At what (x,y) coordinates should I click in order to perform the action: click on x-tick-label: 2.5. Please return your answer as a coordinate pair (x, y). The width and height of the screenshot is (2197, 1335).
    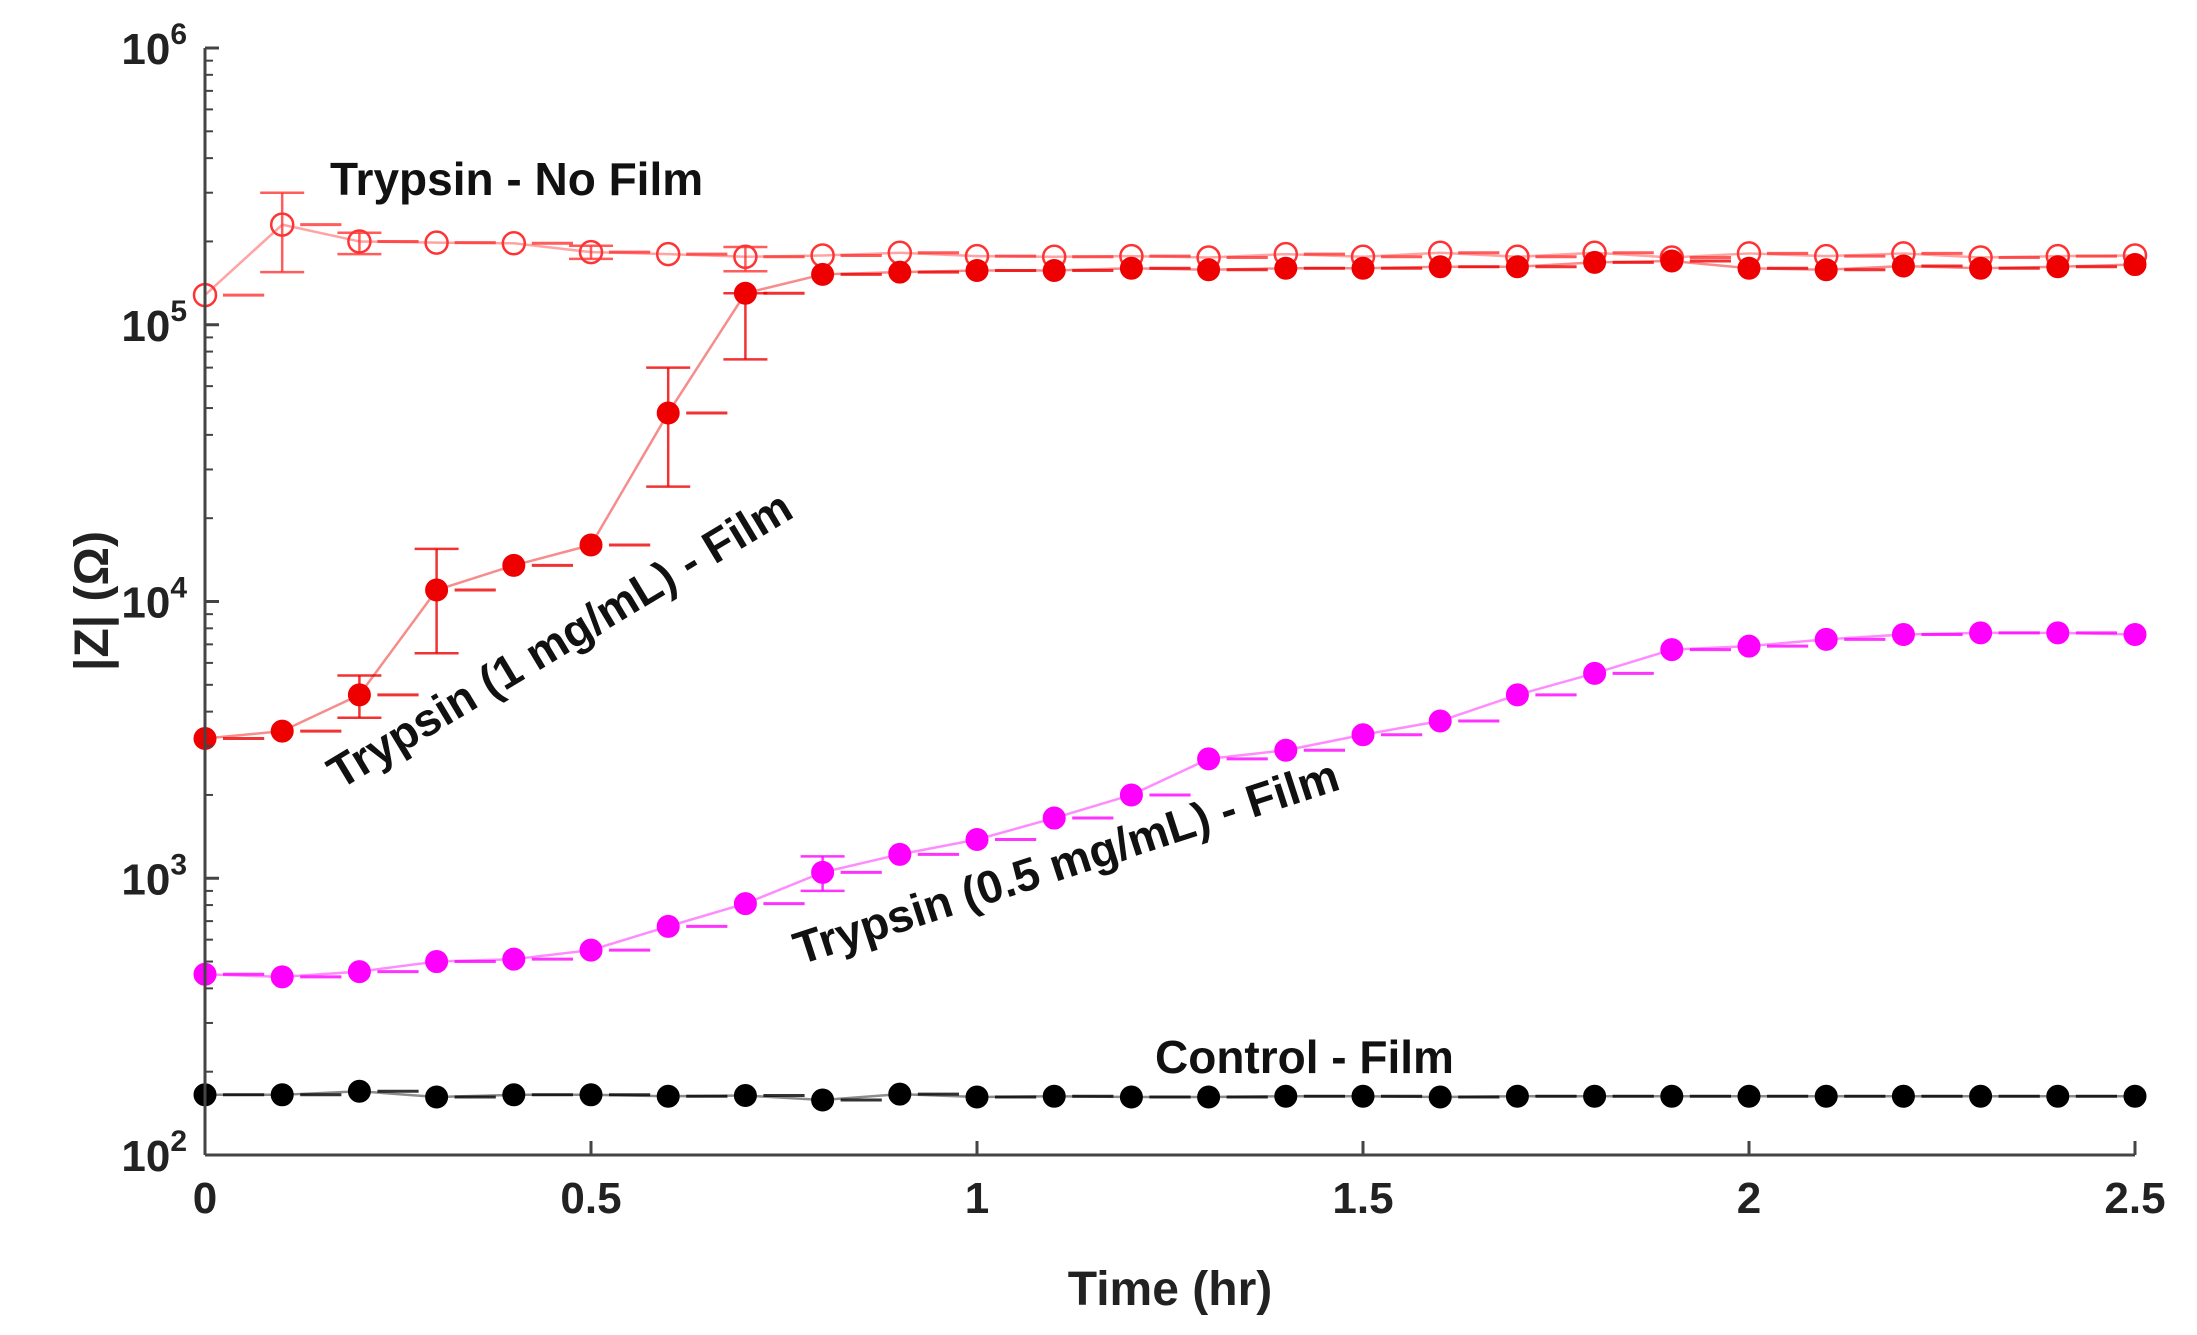
    Looking at the image, I should click on (2134, 1198).